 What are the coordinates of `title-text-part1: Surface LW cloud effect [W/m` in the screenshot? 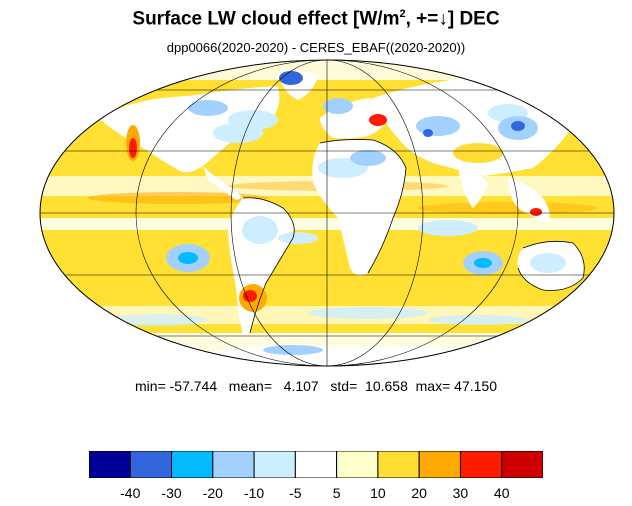 It's located at (266, 19).